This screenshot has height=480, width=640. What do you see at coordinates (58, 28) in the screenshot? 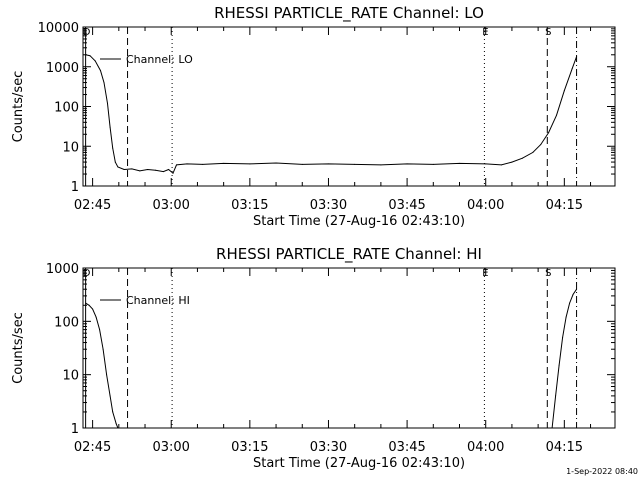
I see `y-tick-label: 10000` at bounding box center [58, 28].